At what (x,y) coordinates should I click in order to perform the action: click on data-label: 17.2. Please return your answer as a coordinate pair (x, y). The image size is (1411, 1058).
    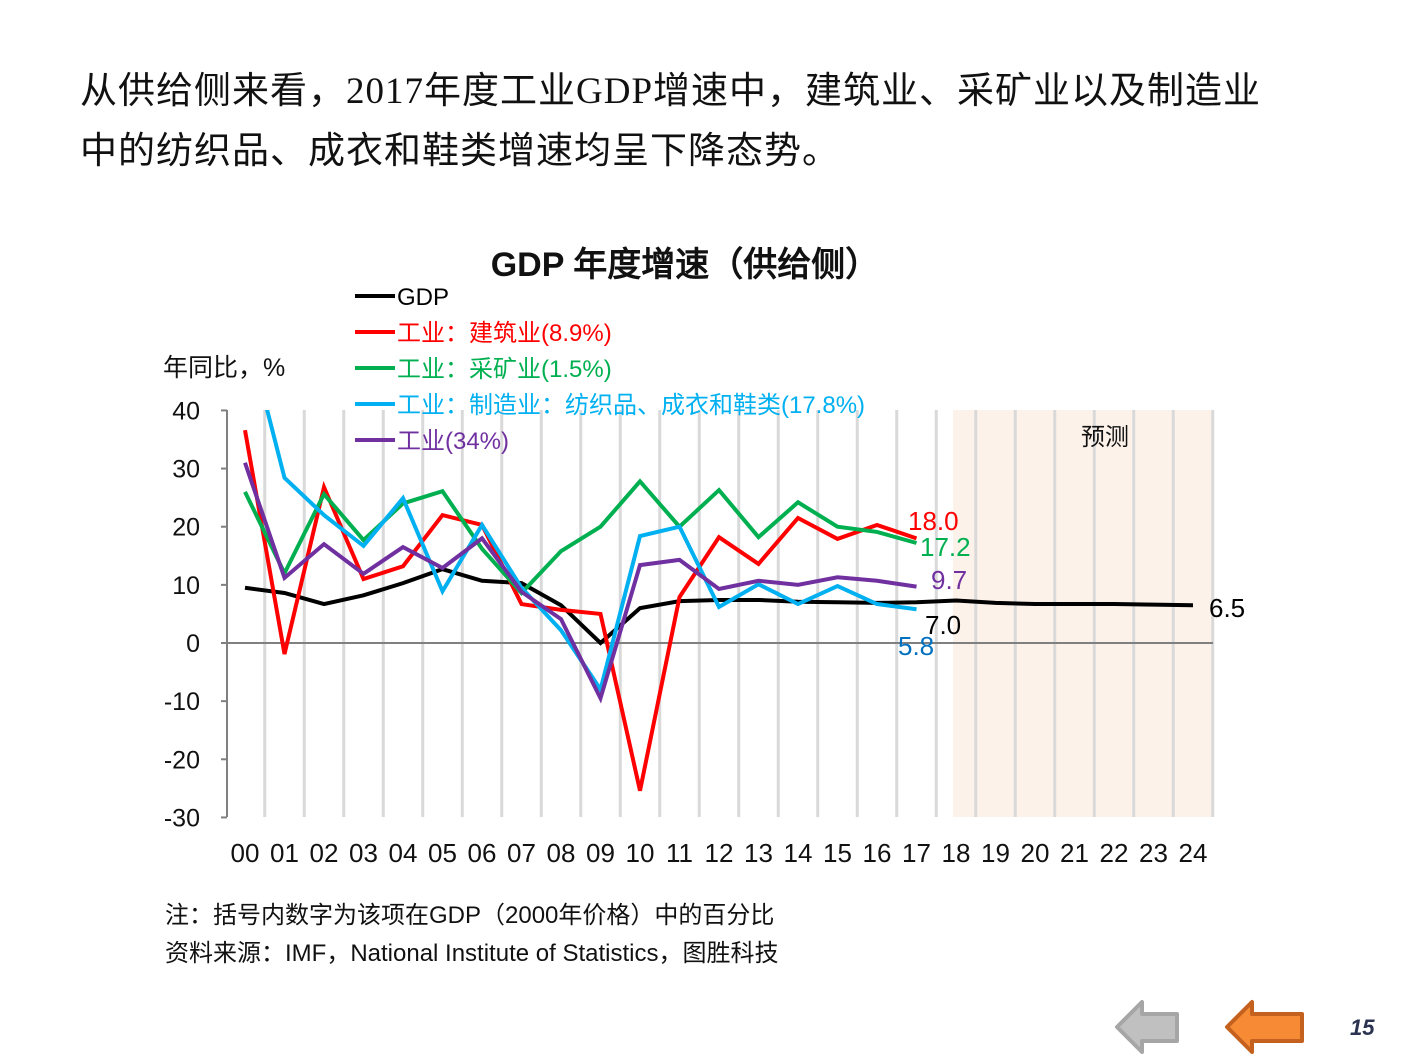
    Looking at the image, I should click on (945, 547).